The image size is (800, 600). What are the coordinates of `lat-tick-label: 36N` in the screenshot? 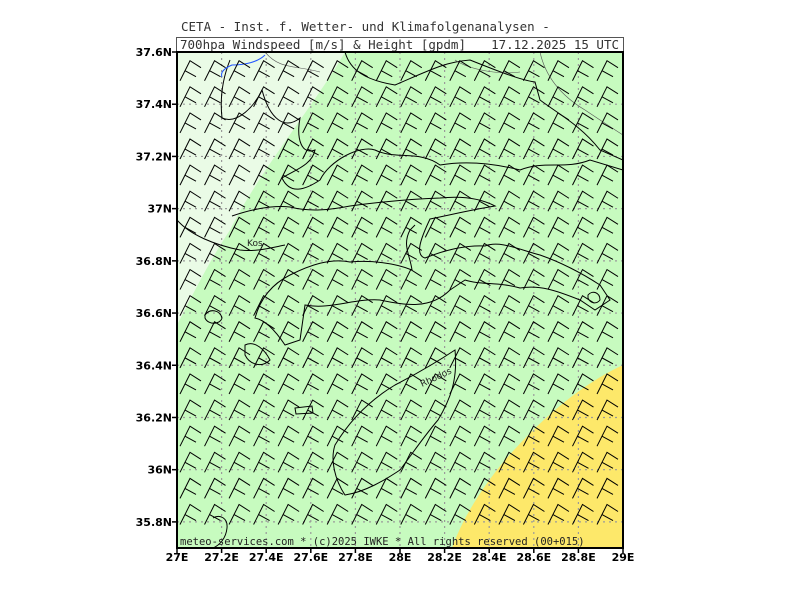 It's located at (159, 470).